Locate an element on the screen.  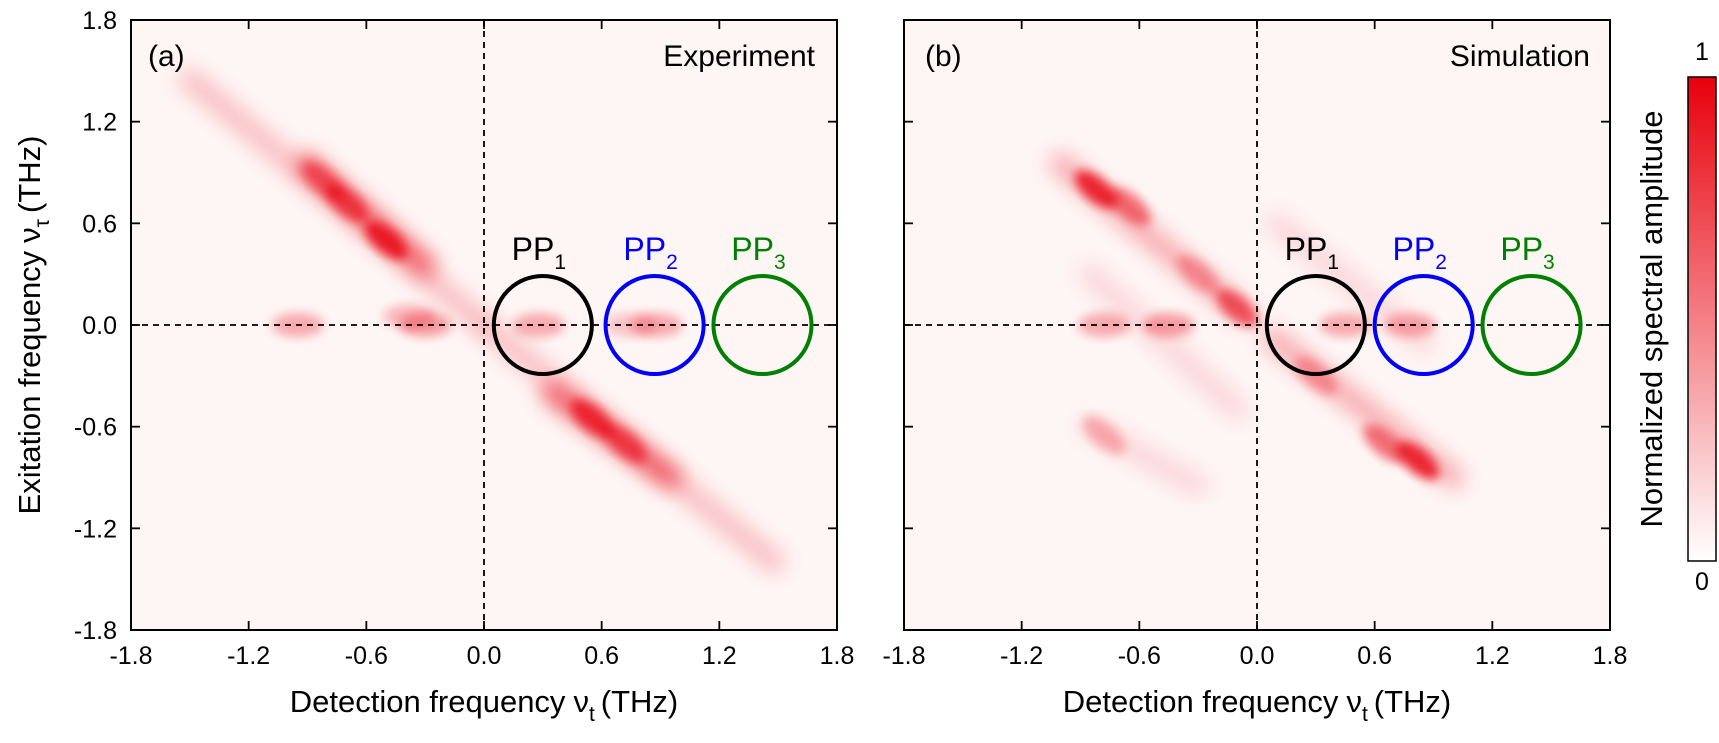
y-tick-label: -0.6 is located at coordinates (95, 428).